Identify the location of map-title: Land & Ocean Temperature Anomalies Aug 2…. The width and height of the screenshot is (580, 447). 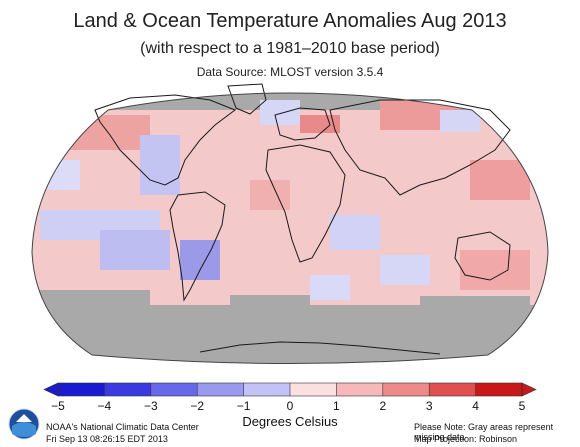
(290, 21).